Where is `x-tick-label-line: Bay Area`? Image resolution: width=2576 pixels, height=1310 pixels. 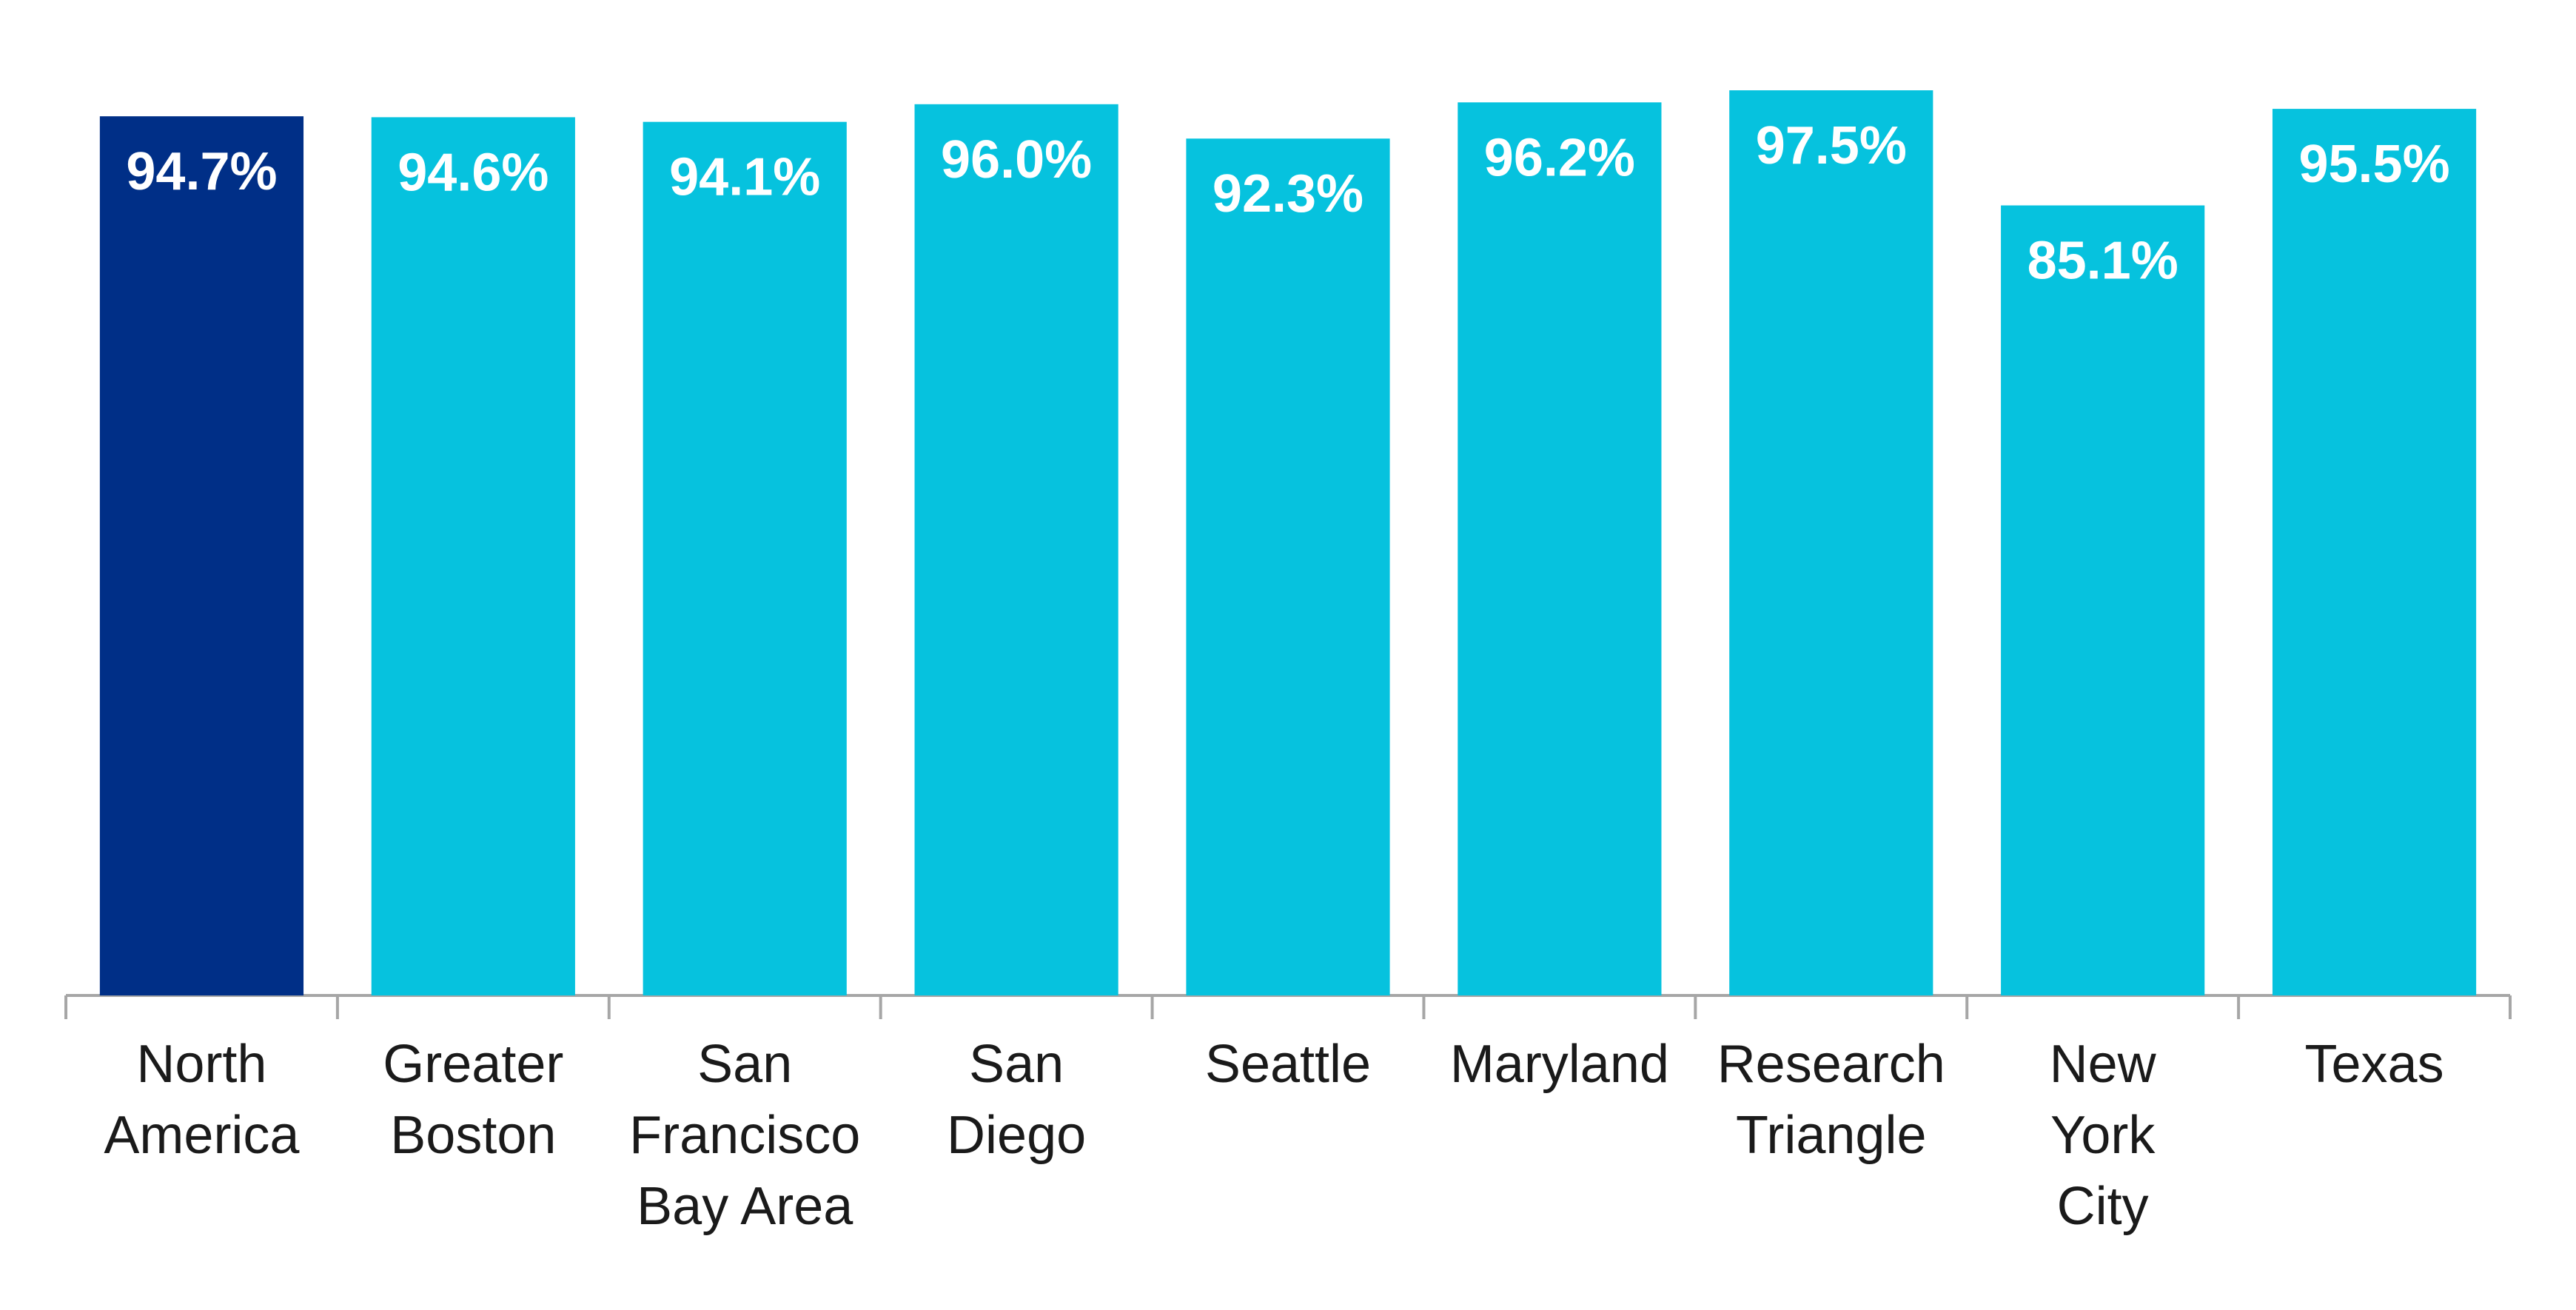
x-tick-label-line: Bay Area is located at coordinates (745, 1206).